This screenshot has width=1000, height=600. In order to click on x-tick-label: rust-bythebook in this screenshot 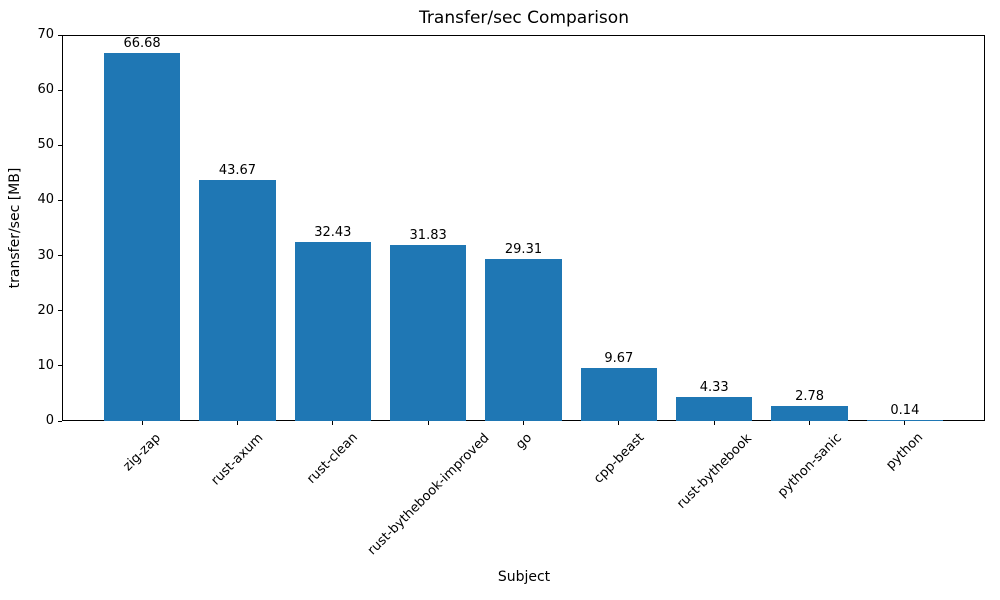, I will do `click(714, 471)`.